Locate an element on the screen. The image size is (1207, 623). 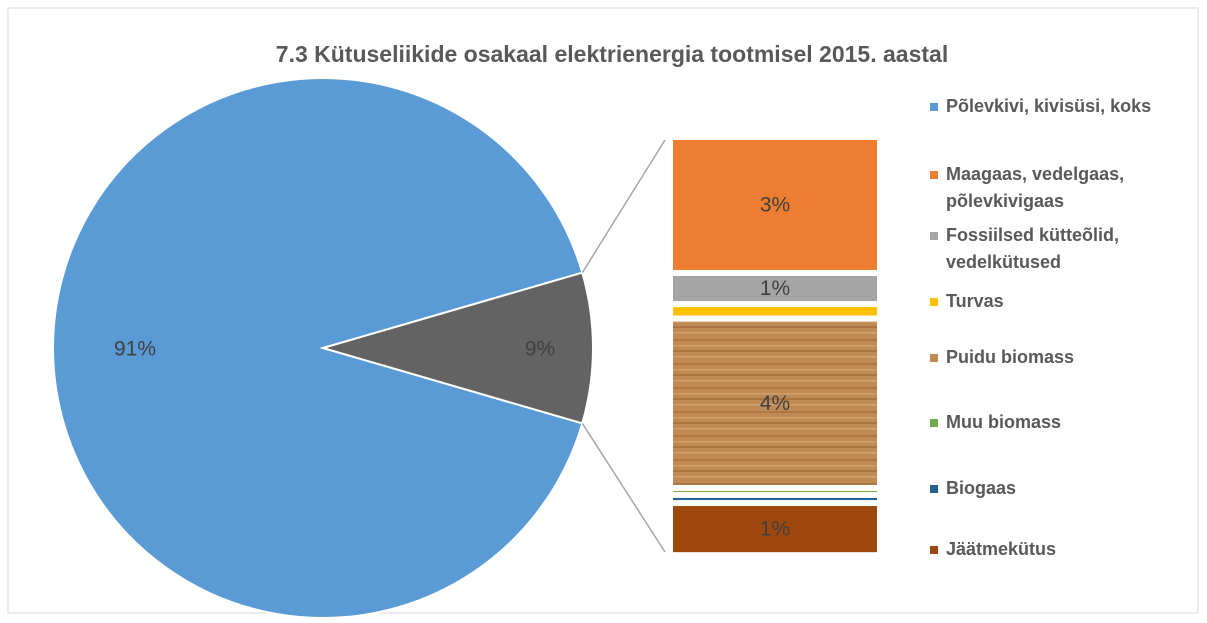
data-label: 91% is located at coordinates (135, 349).